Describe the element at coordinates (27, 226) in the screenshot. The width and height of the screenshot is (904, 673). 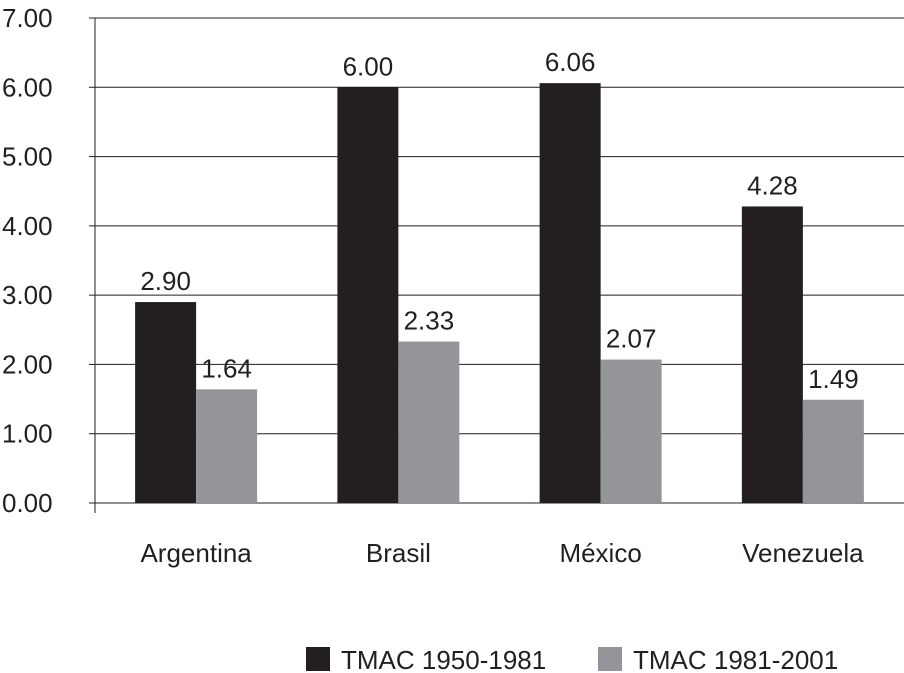
I see `y-tick-label: 4.00` at that location.